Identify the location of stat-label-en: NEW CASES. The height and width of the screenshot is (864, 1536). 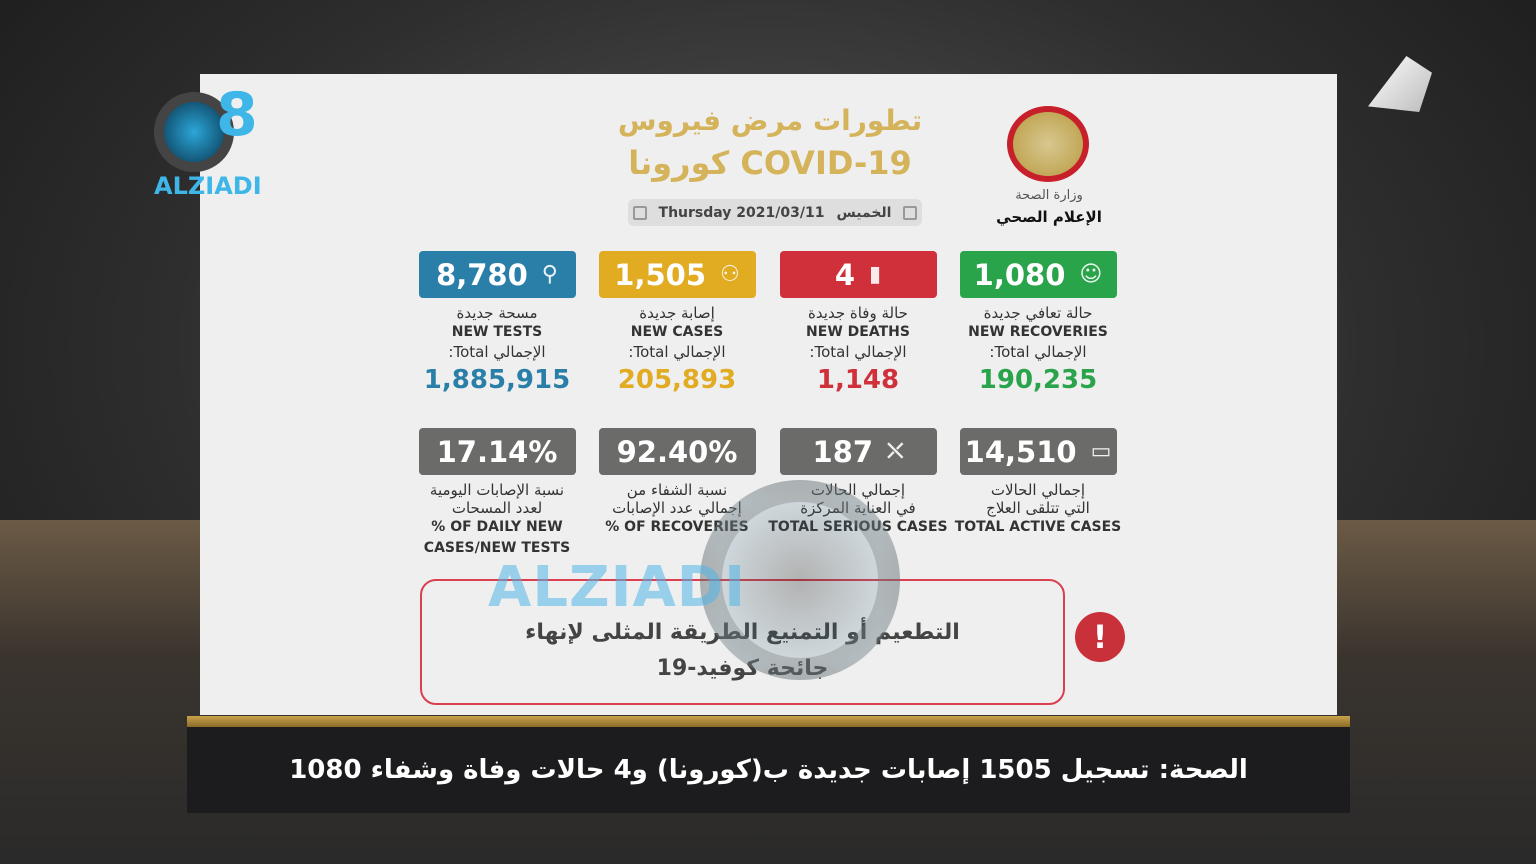
(677, 332).